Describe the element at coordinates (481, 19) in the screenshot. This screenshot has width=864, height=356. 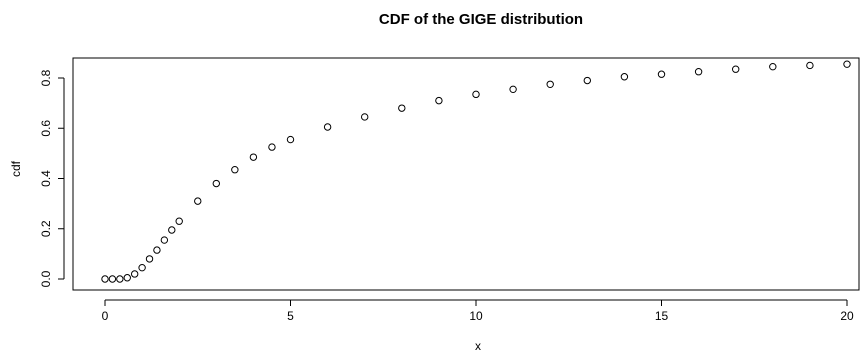
I see `chart-title: CDF of the GIGE distribution` at that location.